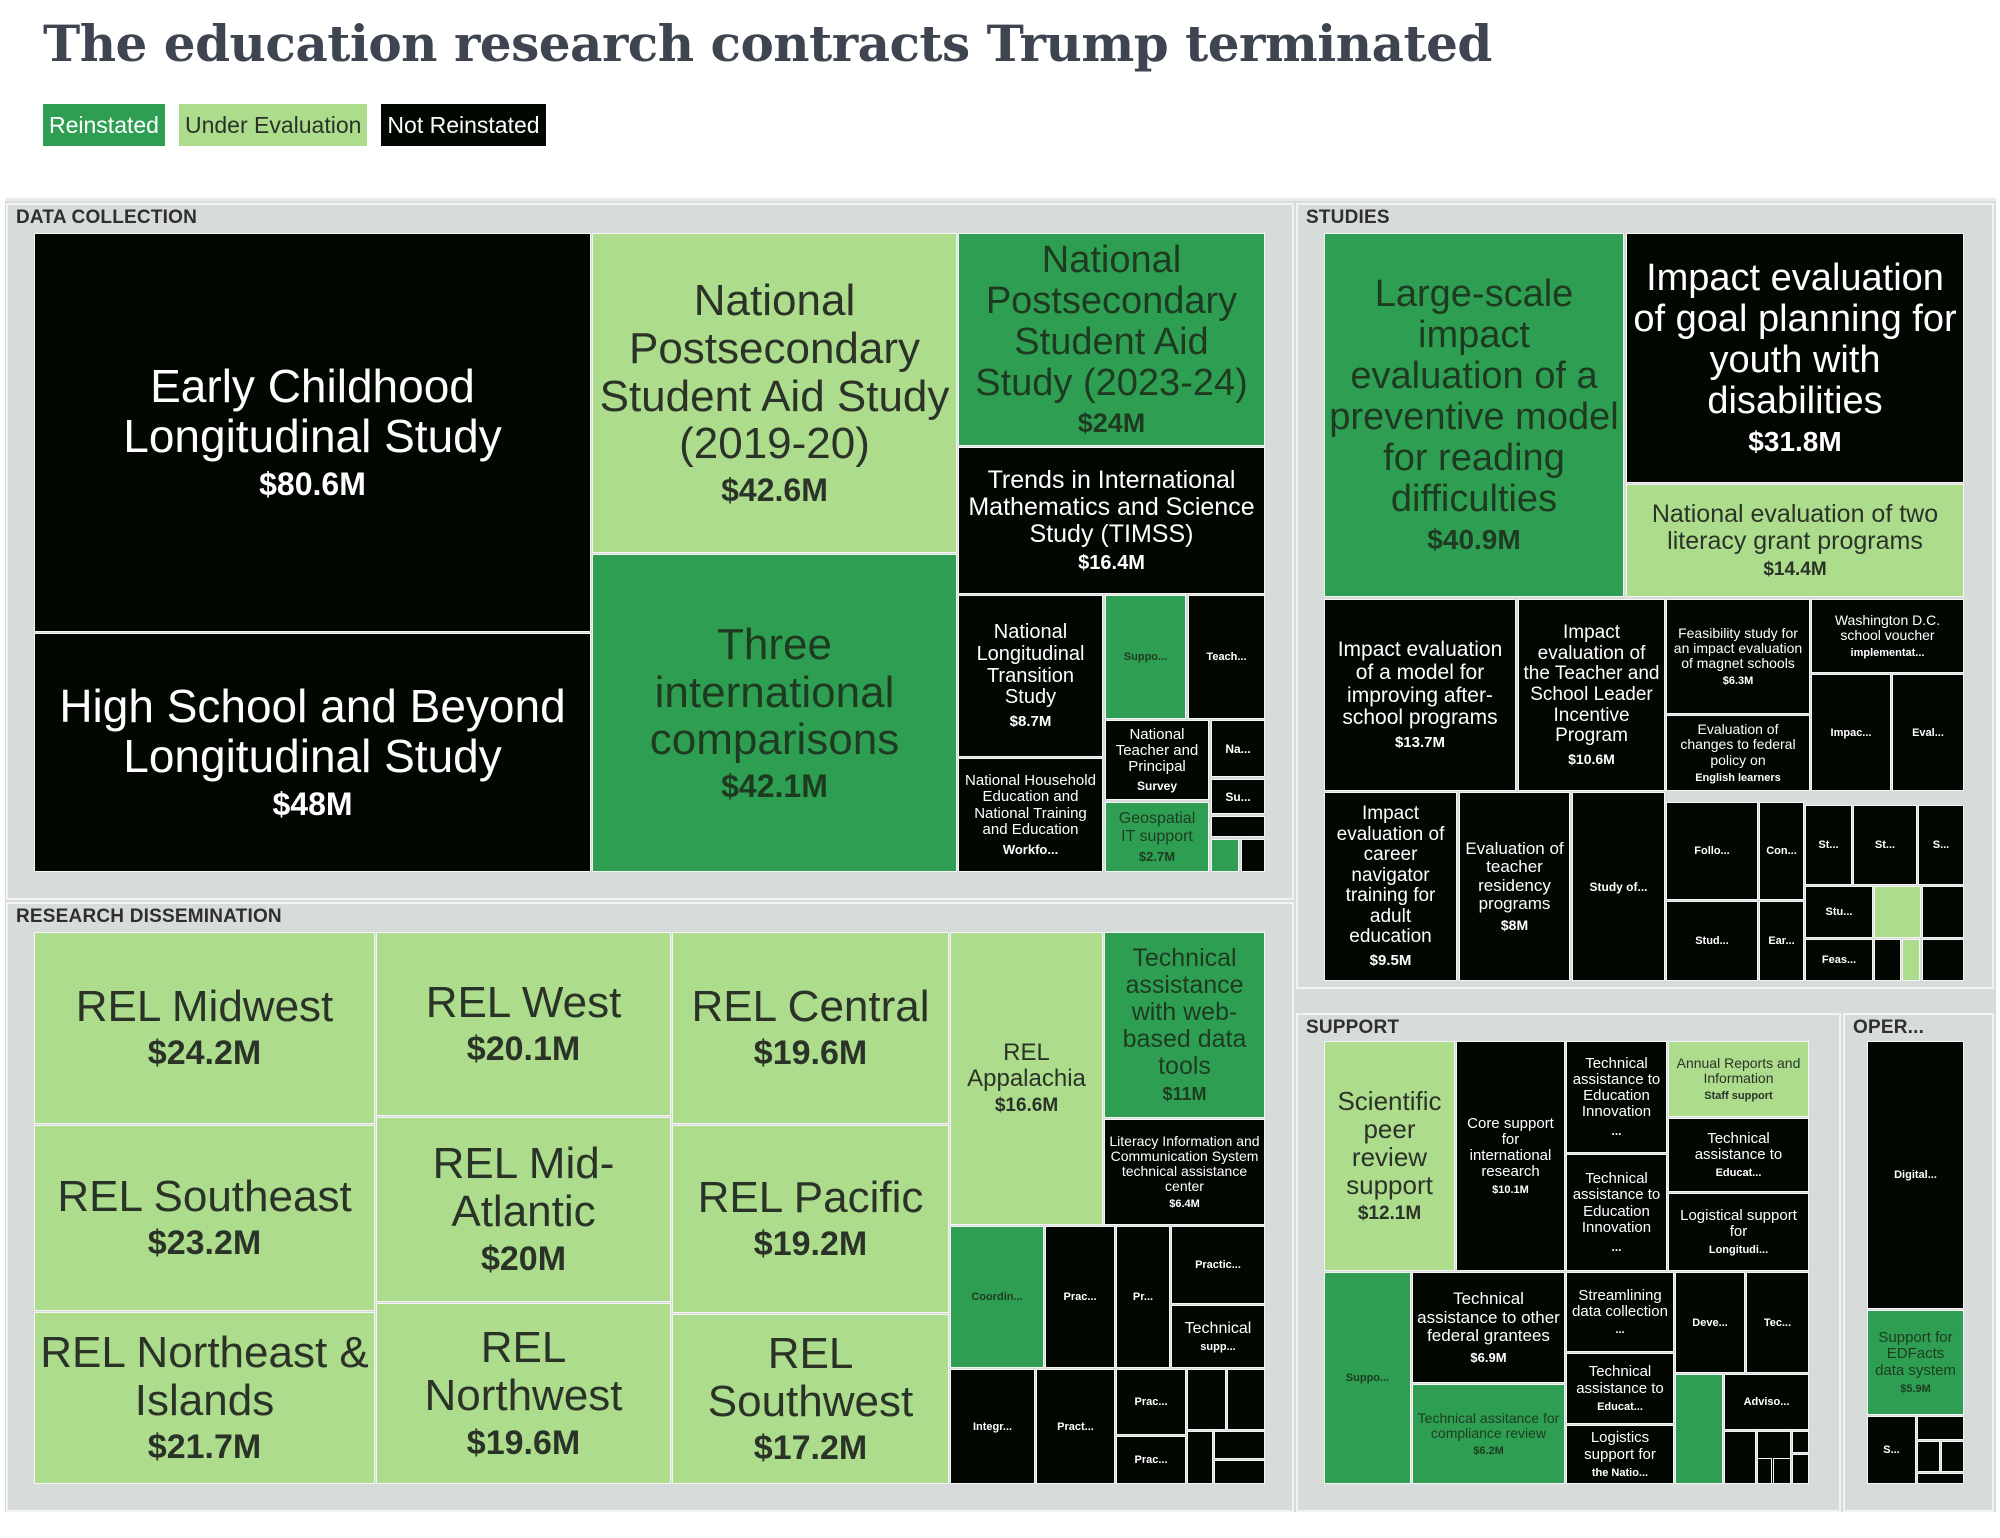  I want to click on legend-reinstated: Reinstated, so click(104, 125).